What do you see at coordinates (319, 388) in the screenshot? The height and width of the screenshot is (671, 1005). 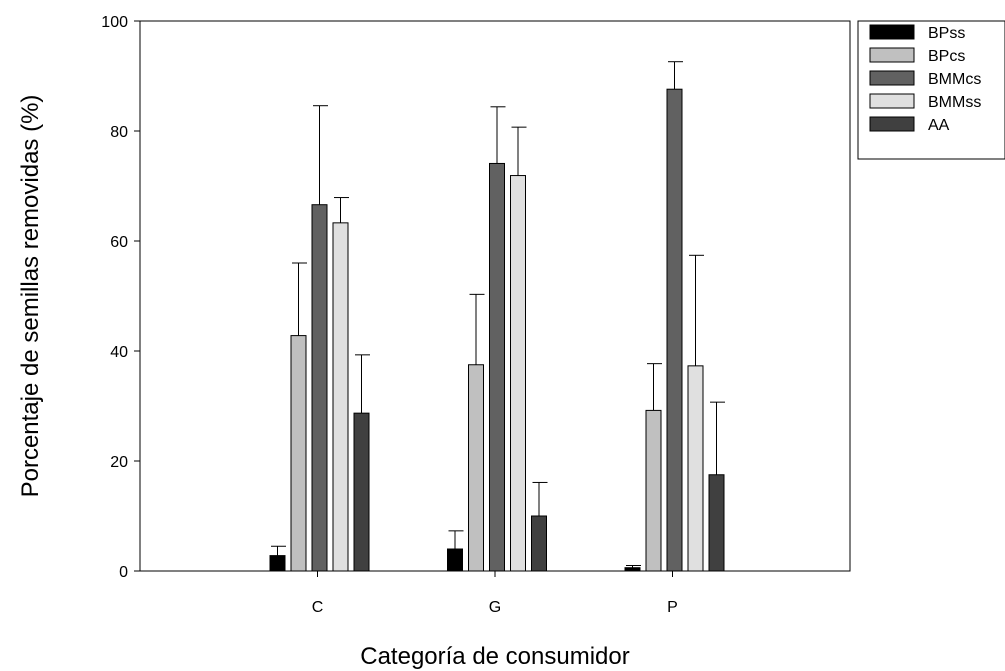 I see `bar-bmmcs-c` at bounding box center [319, 388].